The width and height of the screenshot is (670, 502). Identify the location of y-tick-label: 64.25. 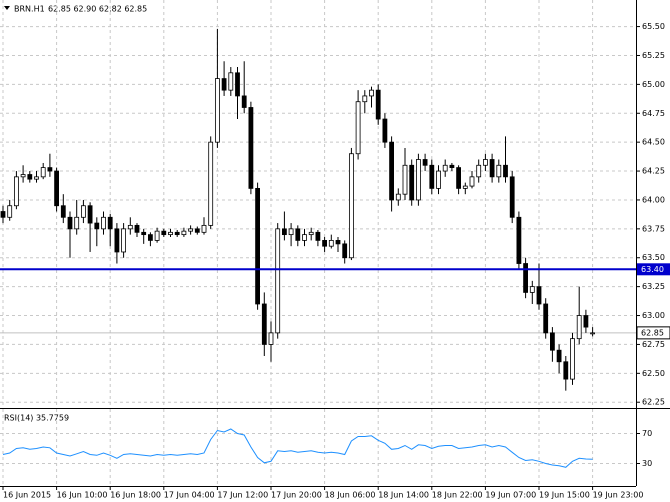
(653, 171).